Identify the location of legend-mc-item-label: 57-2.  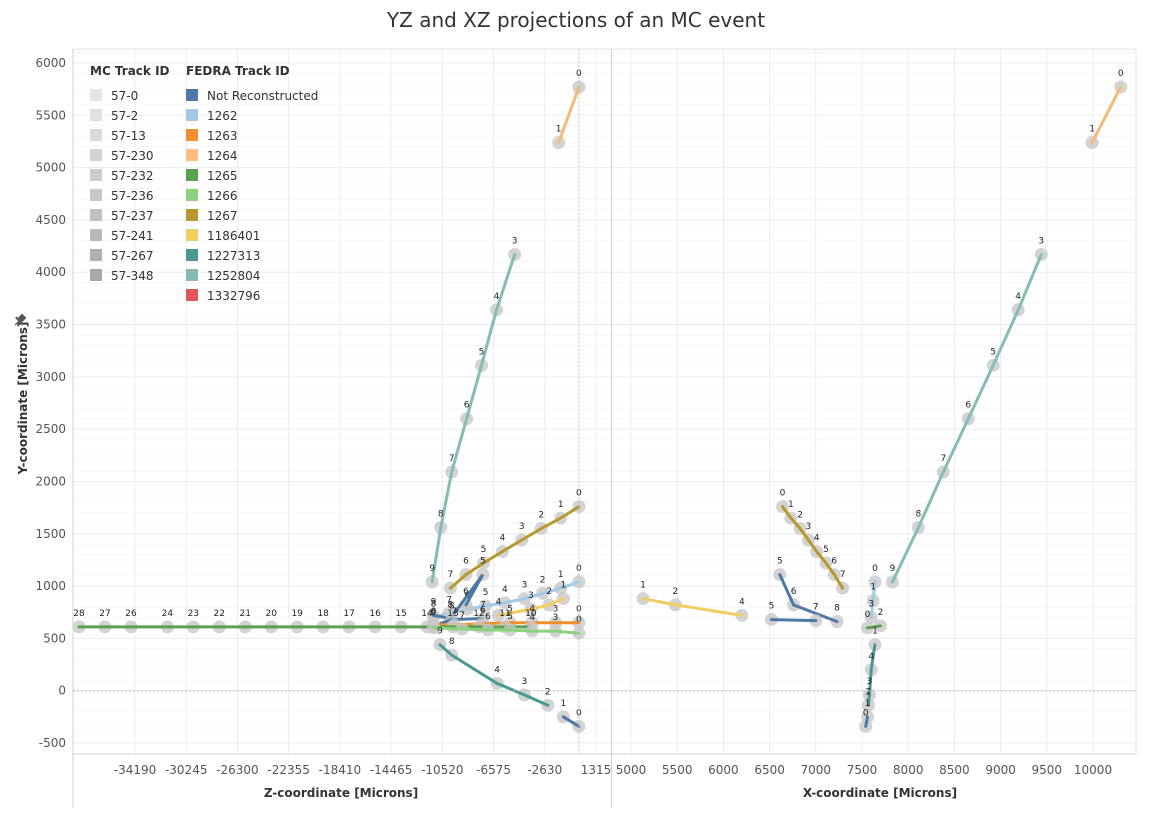
(124, 116).